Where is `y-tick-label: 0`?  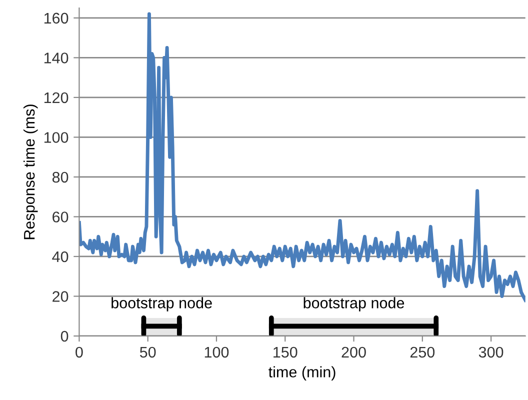
y-tick-label: 0 is located at coordinates (64, 336).